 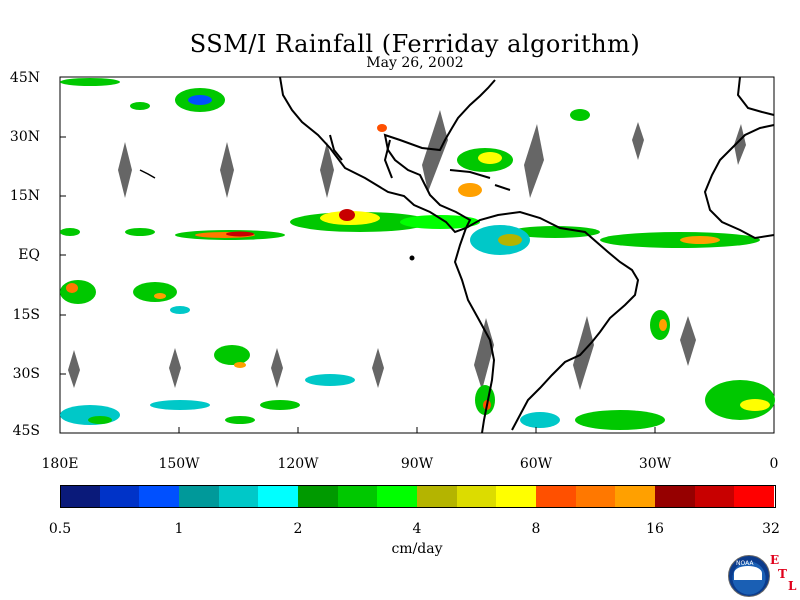 I want to click on hispaniola-coast, so click(x=502, y=187).